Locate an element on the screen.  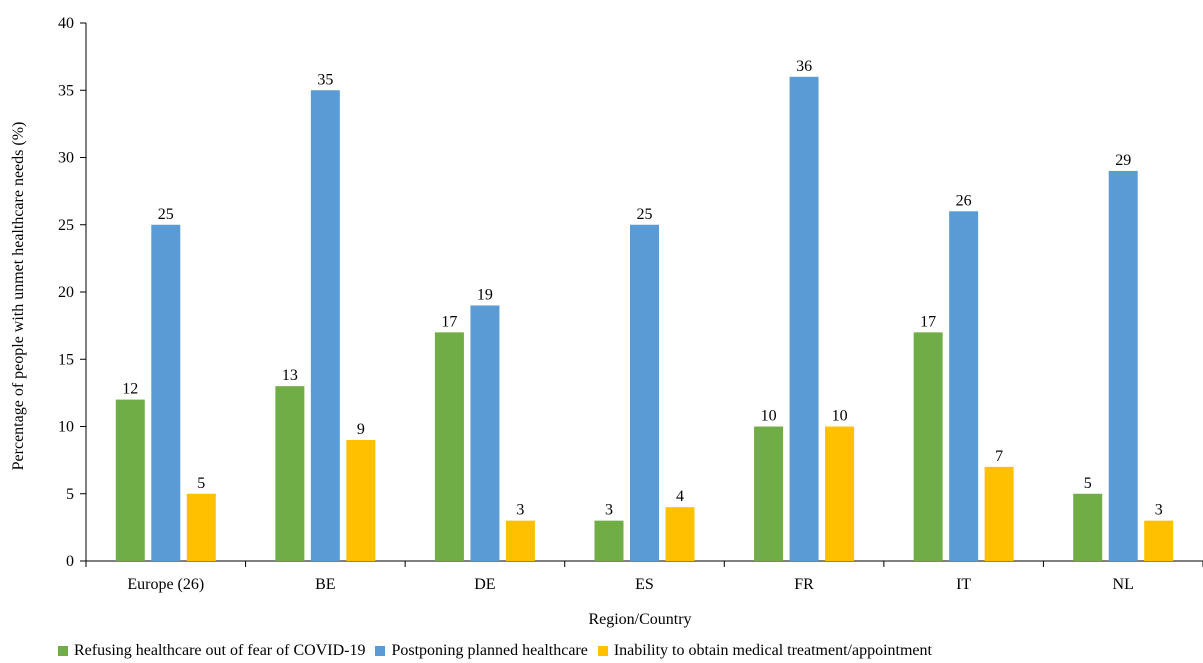
y-tick-label: 40 is located at coordinates (66, 23).